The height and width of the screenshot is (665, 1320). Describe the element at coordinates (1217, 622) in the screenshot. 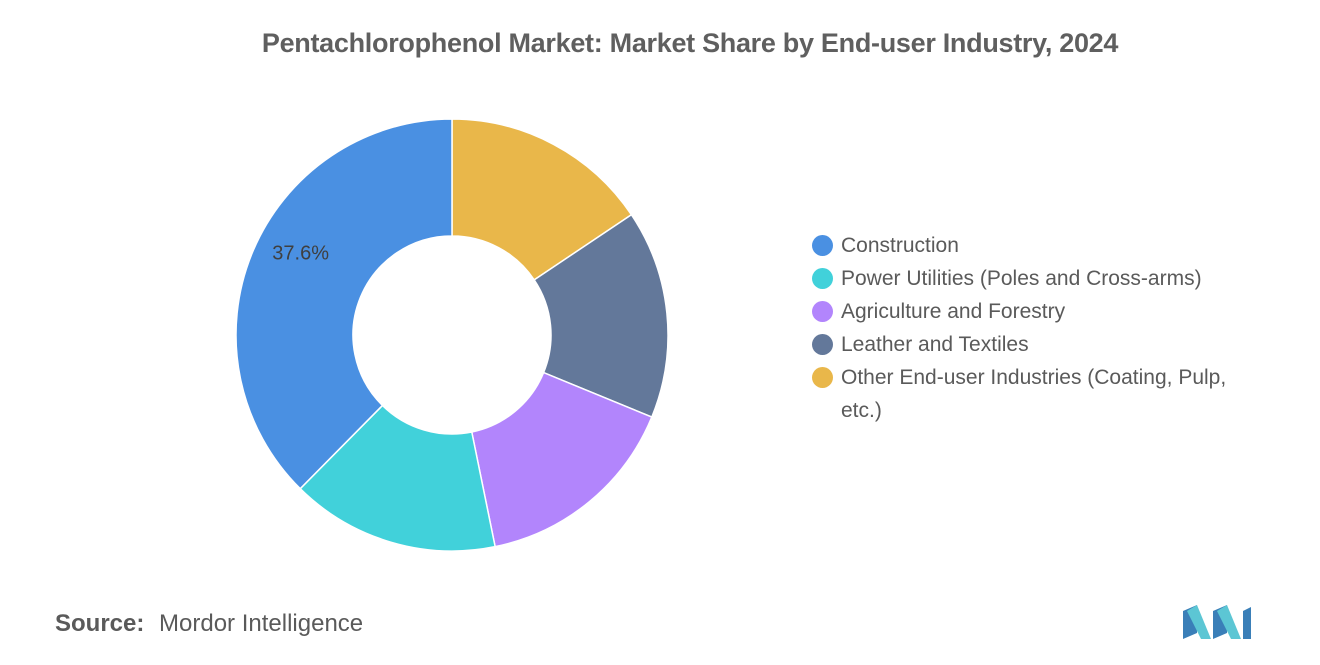

I see `mordor-intelligence-logo-icon` at that location.